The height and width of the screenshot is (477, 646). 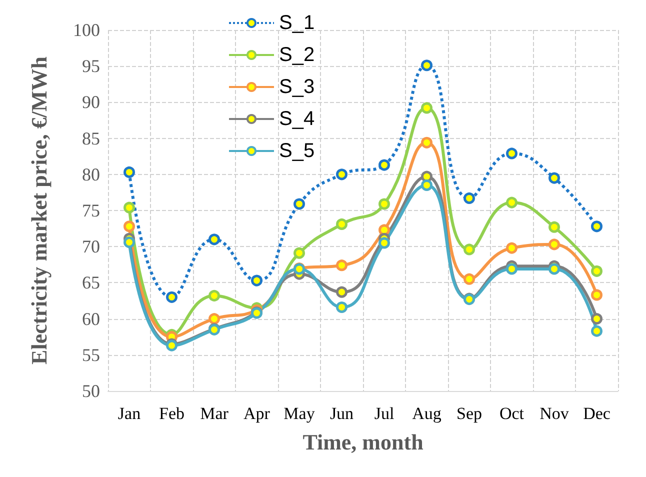 What do you see at coordinates (91, 102) in the screenshot?
I see `y-tick-label: 90` at bounding box center [91, 102].